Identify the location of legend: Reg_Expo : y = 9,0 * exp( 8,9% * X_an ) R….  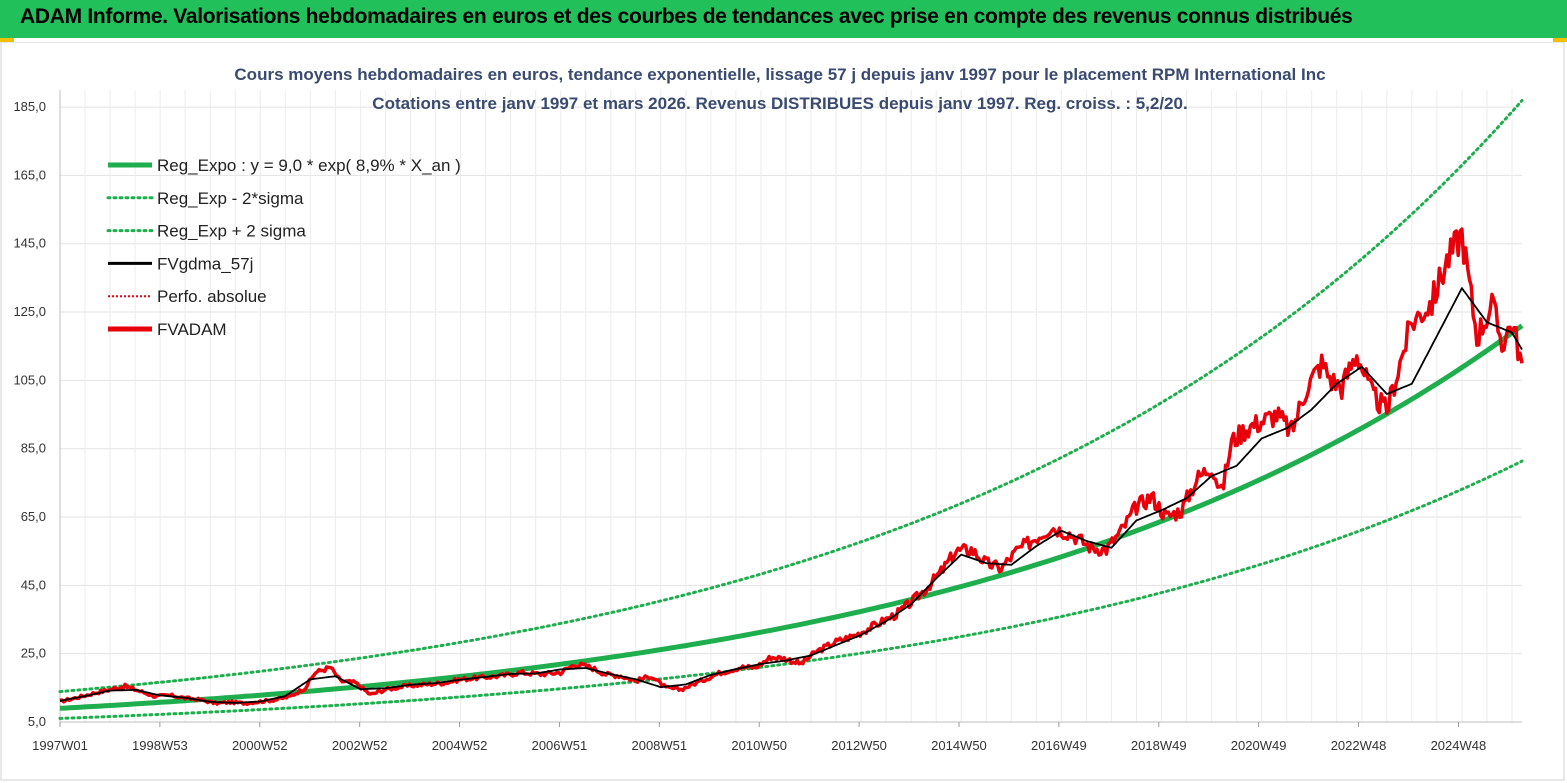
(283, 247).